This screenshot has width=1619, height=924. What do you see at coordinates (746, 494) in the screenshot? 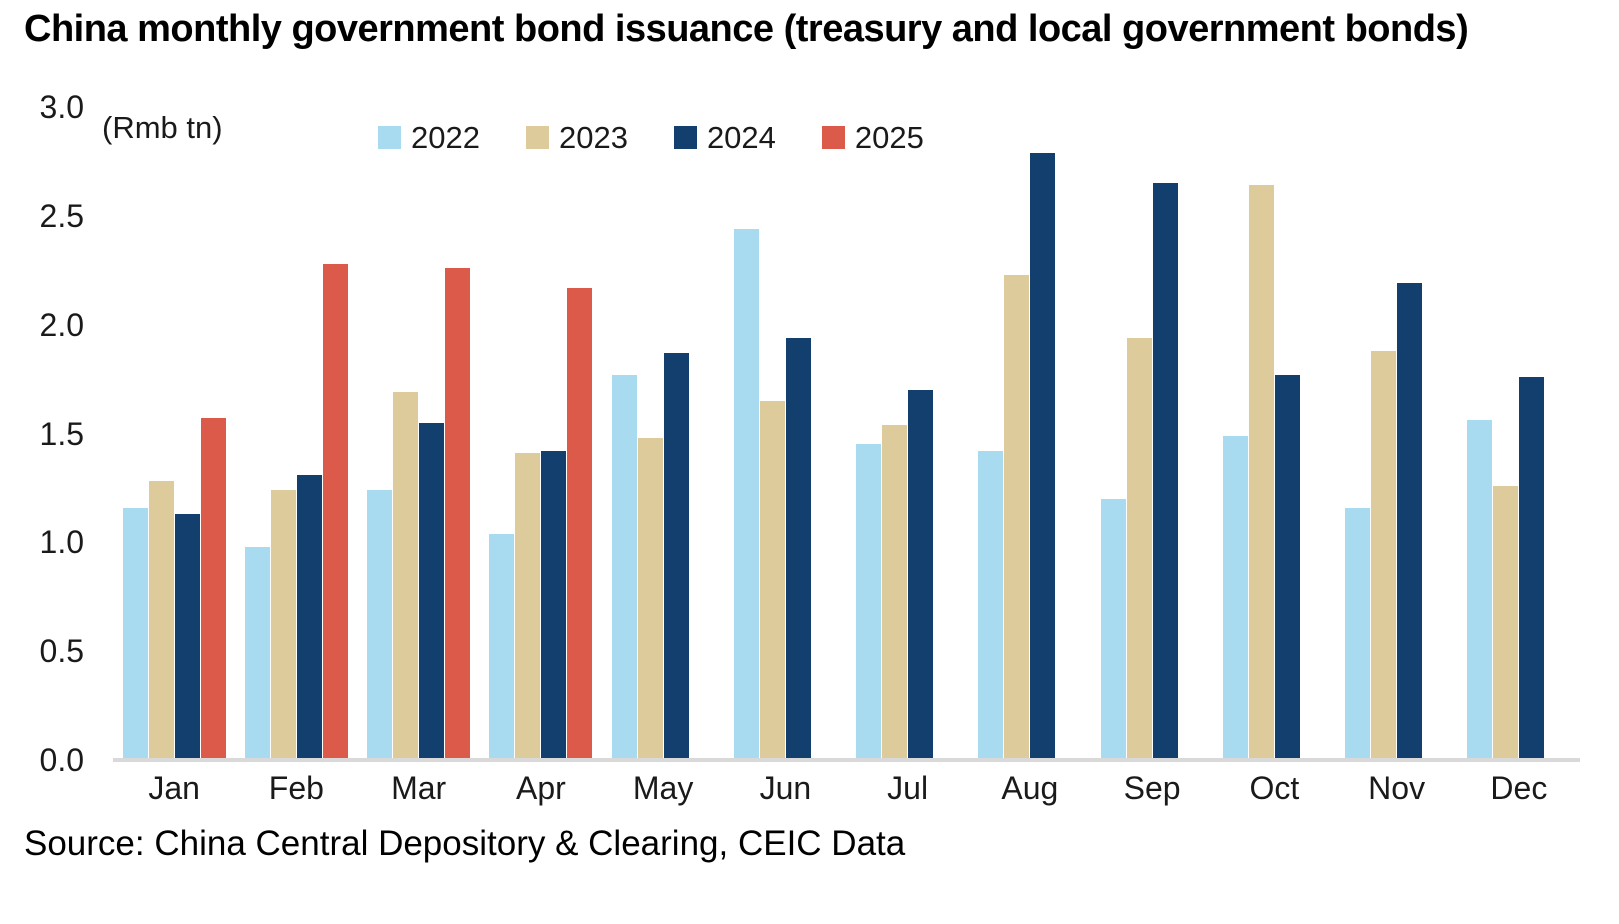
I see `bar-2022-Jun` at bounding box center [746, 494].